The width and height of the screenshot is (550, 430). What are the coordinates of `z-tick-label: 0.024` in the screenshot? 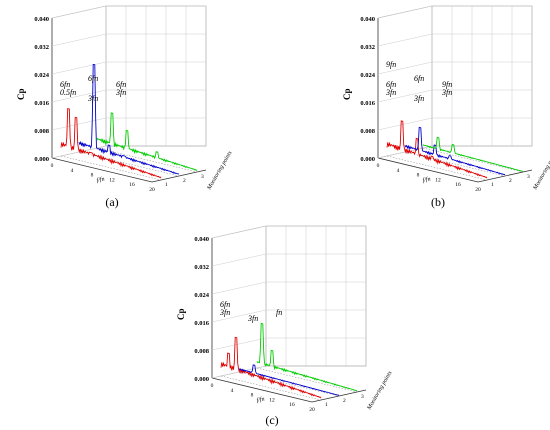 It's located at (41, 75).